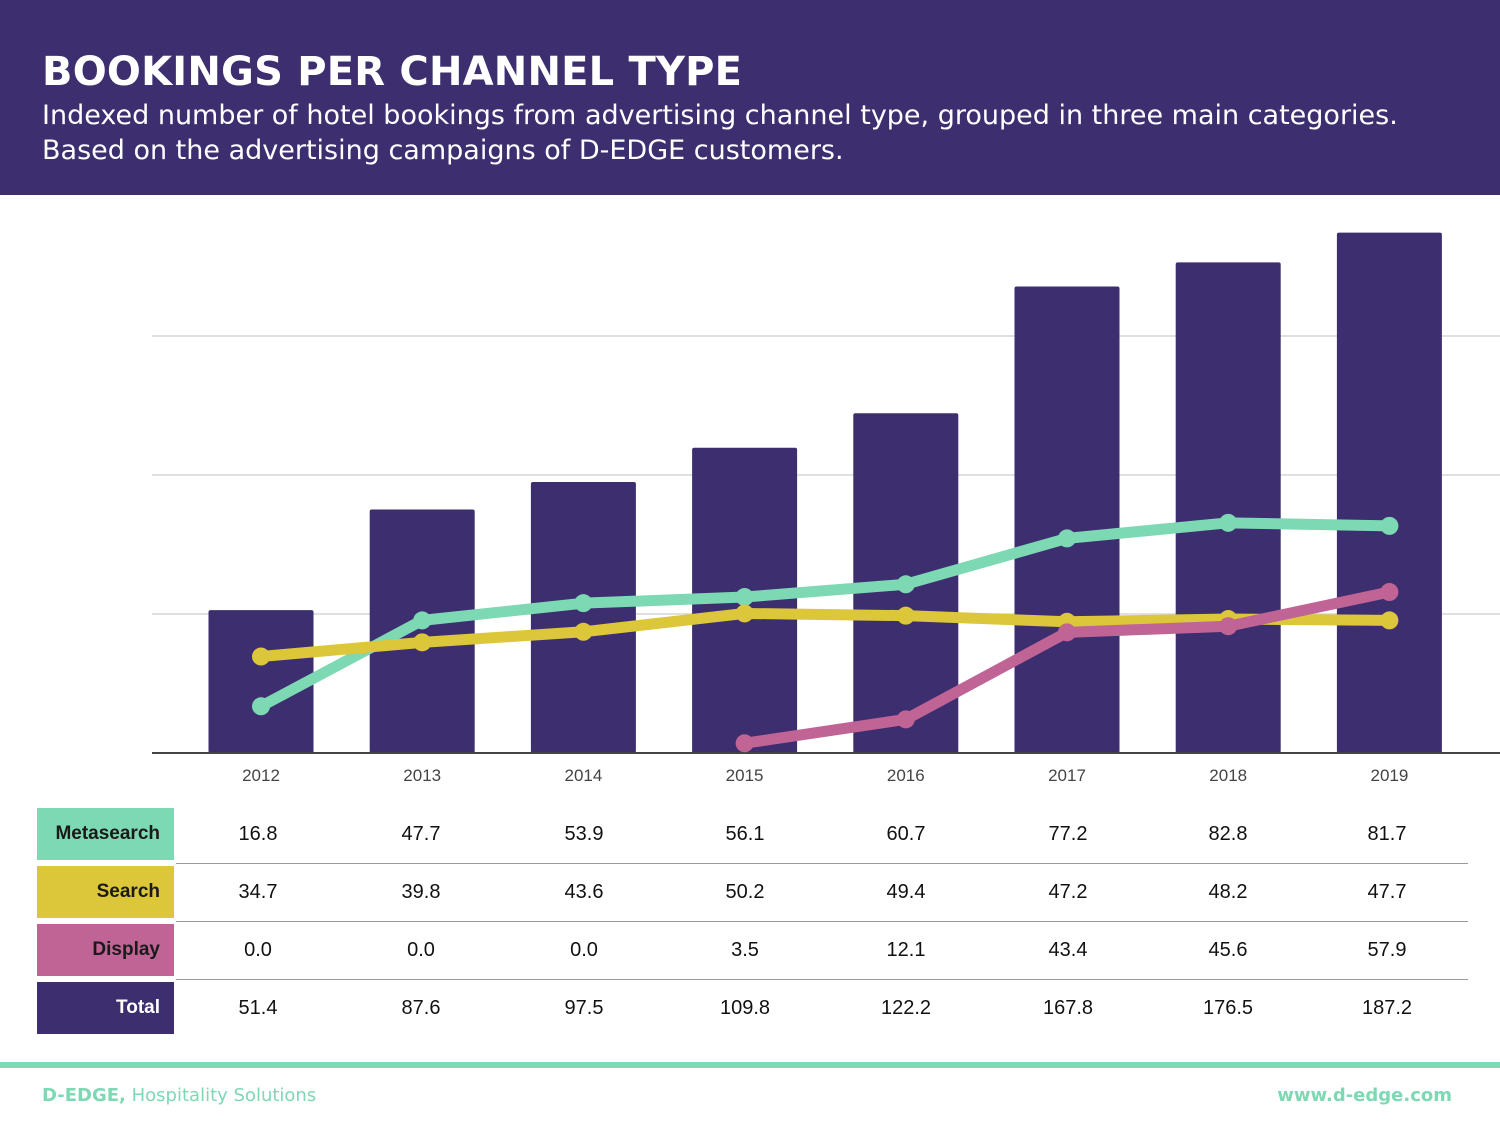  What do you see at coordinates (1228, 1008) in the screenshot?
I see `table-cell-total-2018: 176.5` at bounding box center [1228, 1008].